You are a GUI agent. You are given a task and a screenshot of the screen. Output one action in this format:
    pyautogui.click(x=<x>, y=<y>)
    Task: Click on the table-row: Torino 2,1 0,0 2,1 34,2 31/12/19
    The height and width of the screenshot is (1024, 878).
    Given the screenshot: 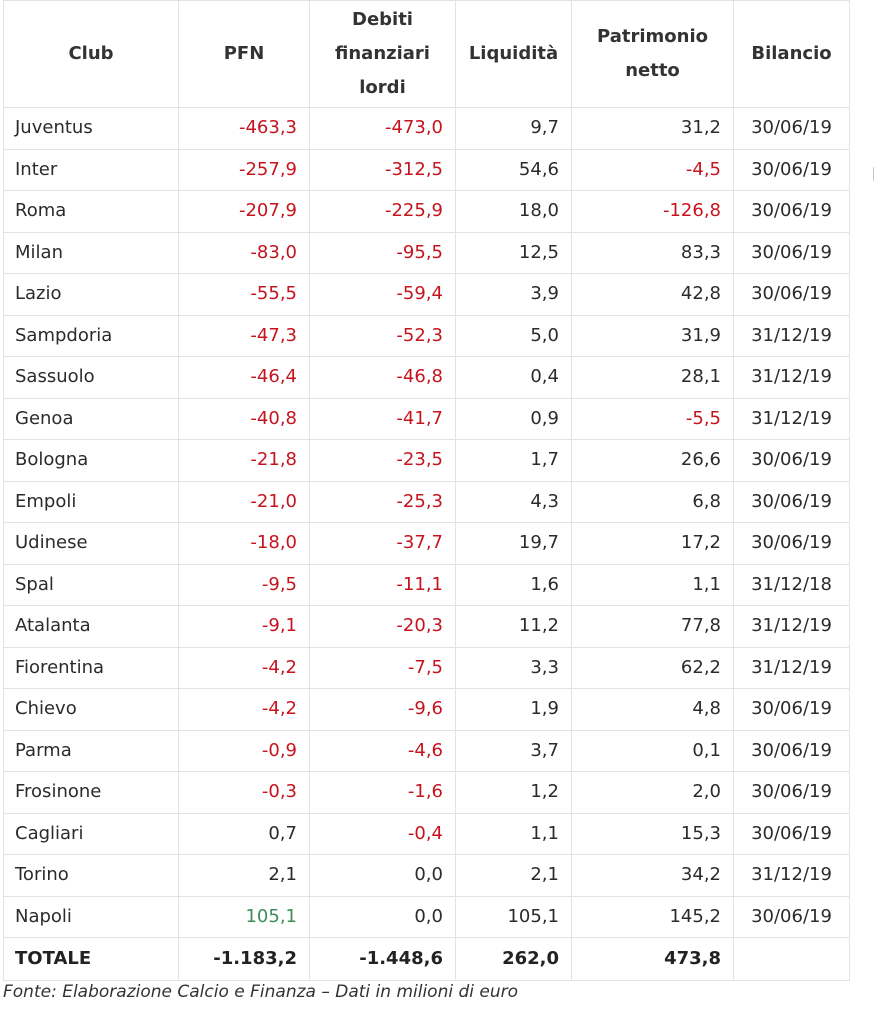 What is the action you would take?
    pyautogui.click(x=426, y=875)
    